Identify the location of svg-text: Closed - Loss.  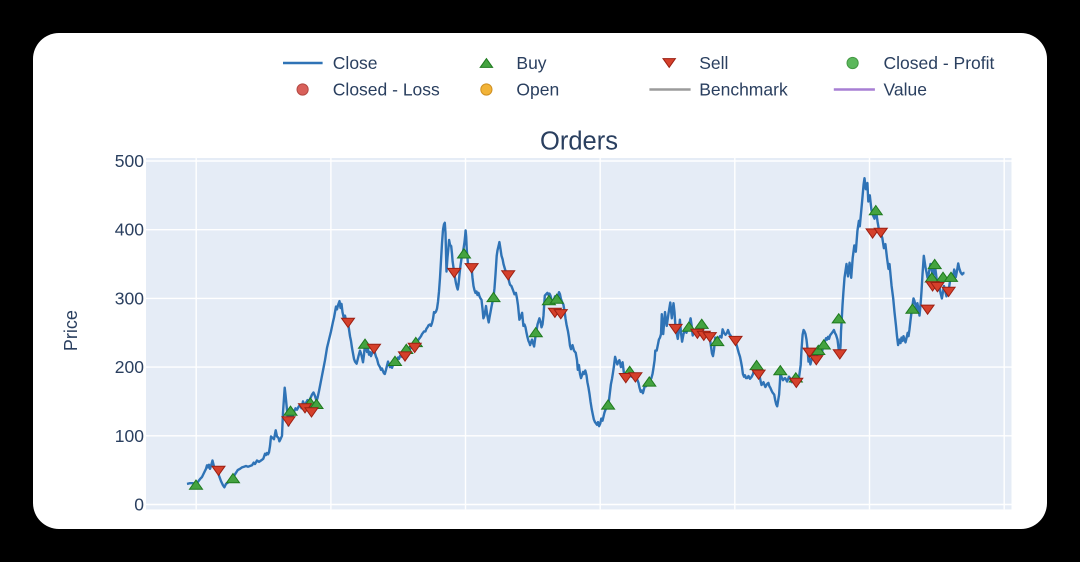
(386, 90).